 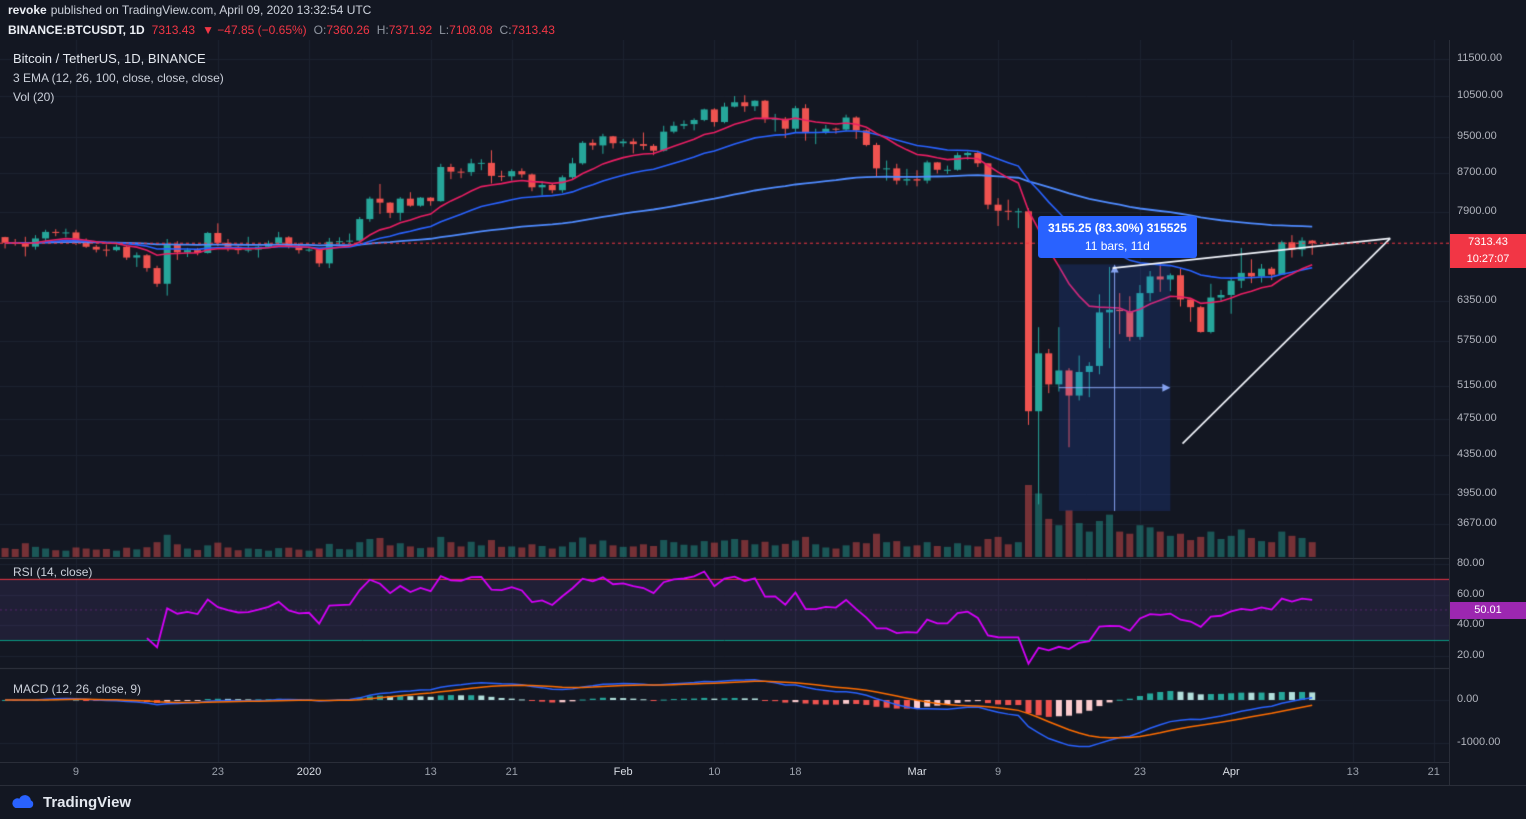 I want to click on price-change: ▼ −47.85 (−0.65%), so click(x=254, y=30).